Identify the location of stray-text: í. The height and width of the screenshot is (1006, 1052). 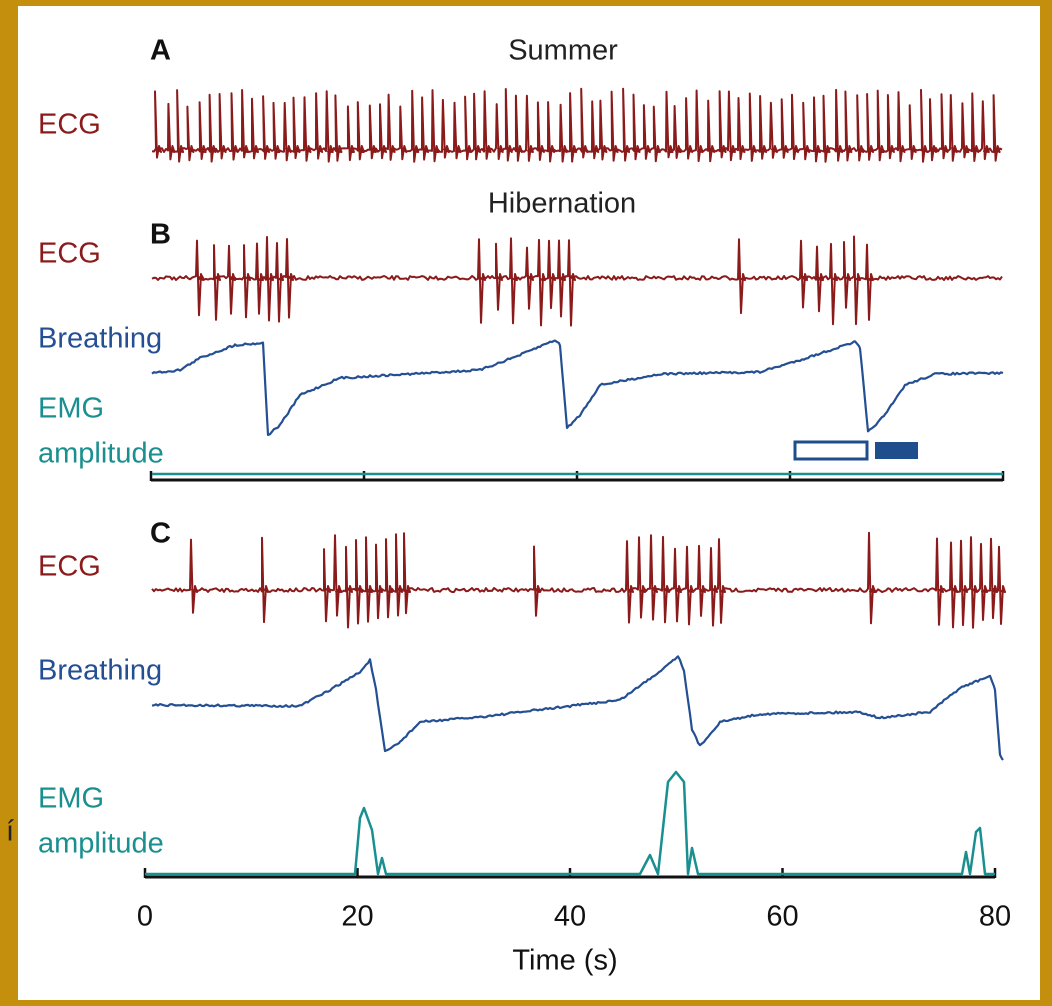
(10, 832).